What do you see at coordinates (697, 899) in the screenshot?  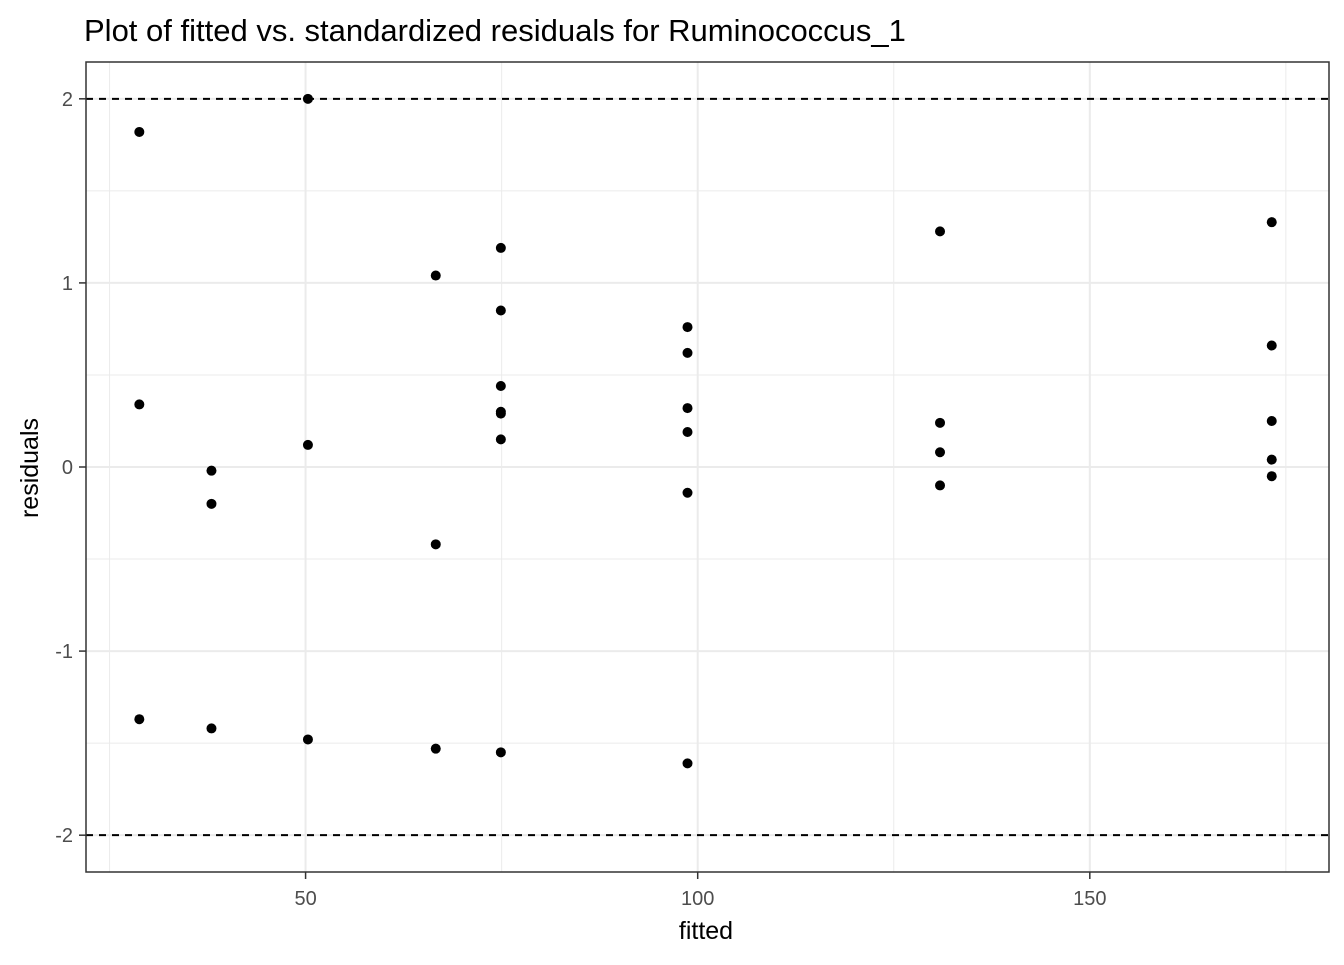 I see `x-tick-label: 100` at bounding box center [697, 899].